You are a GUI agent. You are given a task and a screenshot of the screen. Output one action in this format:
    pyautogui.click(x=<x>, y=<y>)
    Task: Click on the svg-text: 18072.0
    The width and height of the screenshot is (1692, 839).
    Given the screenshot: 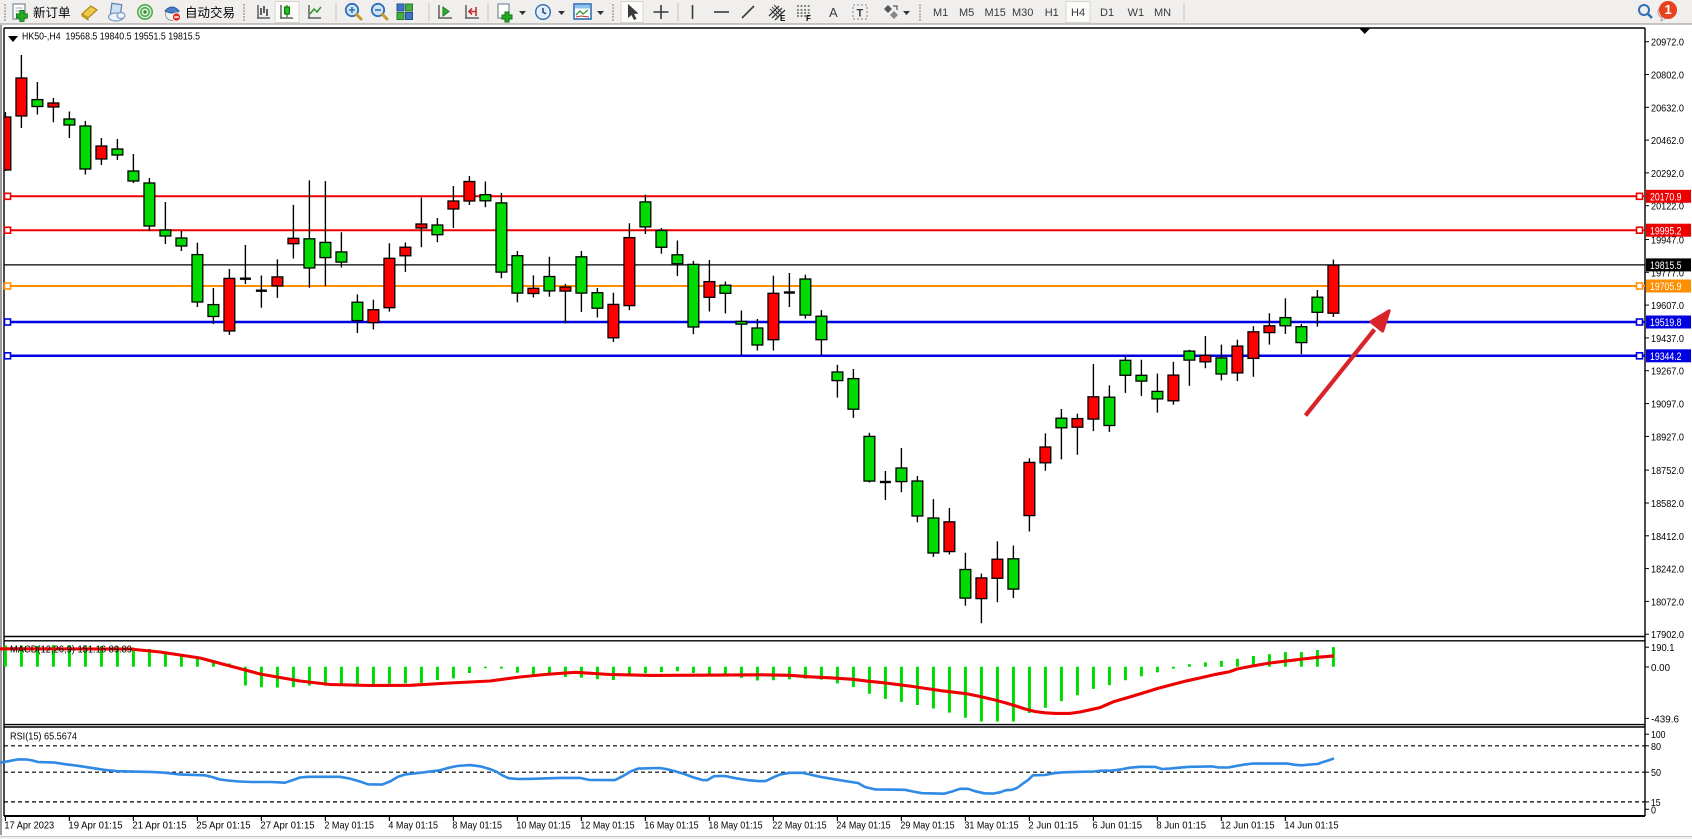 What is the action you would take?
    pyautogui.click(x=1667, y=602)
    